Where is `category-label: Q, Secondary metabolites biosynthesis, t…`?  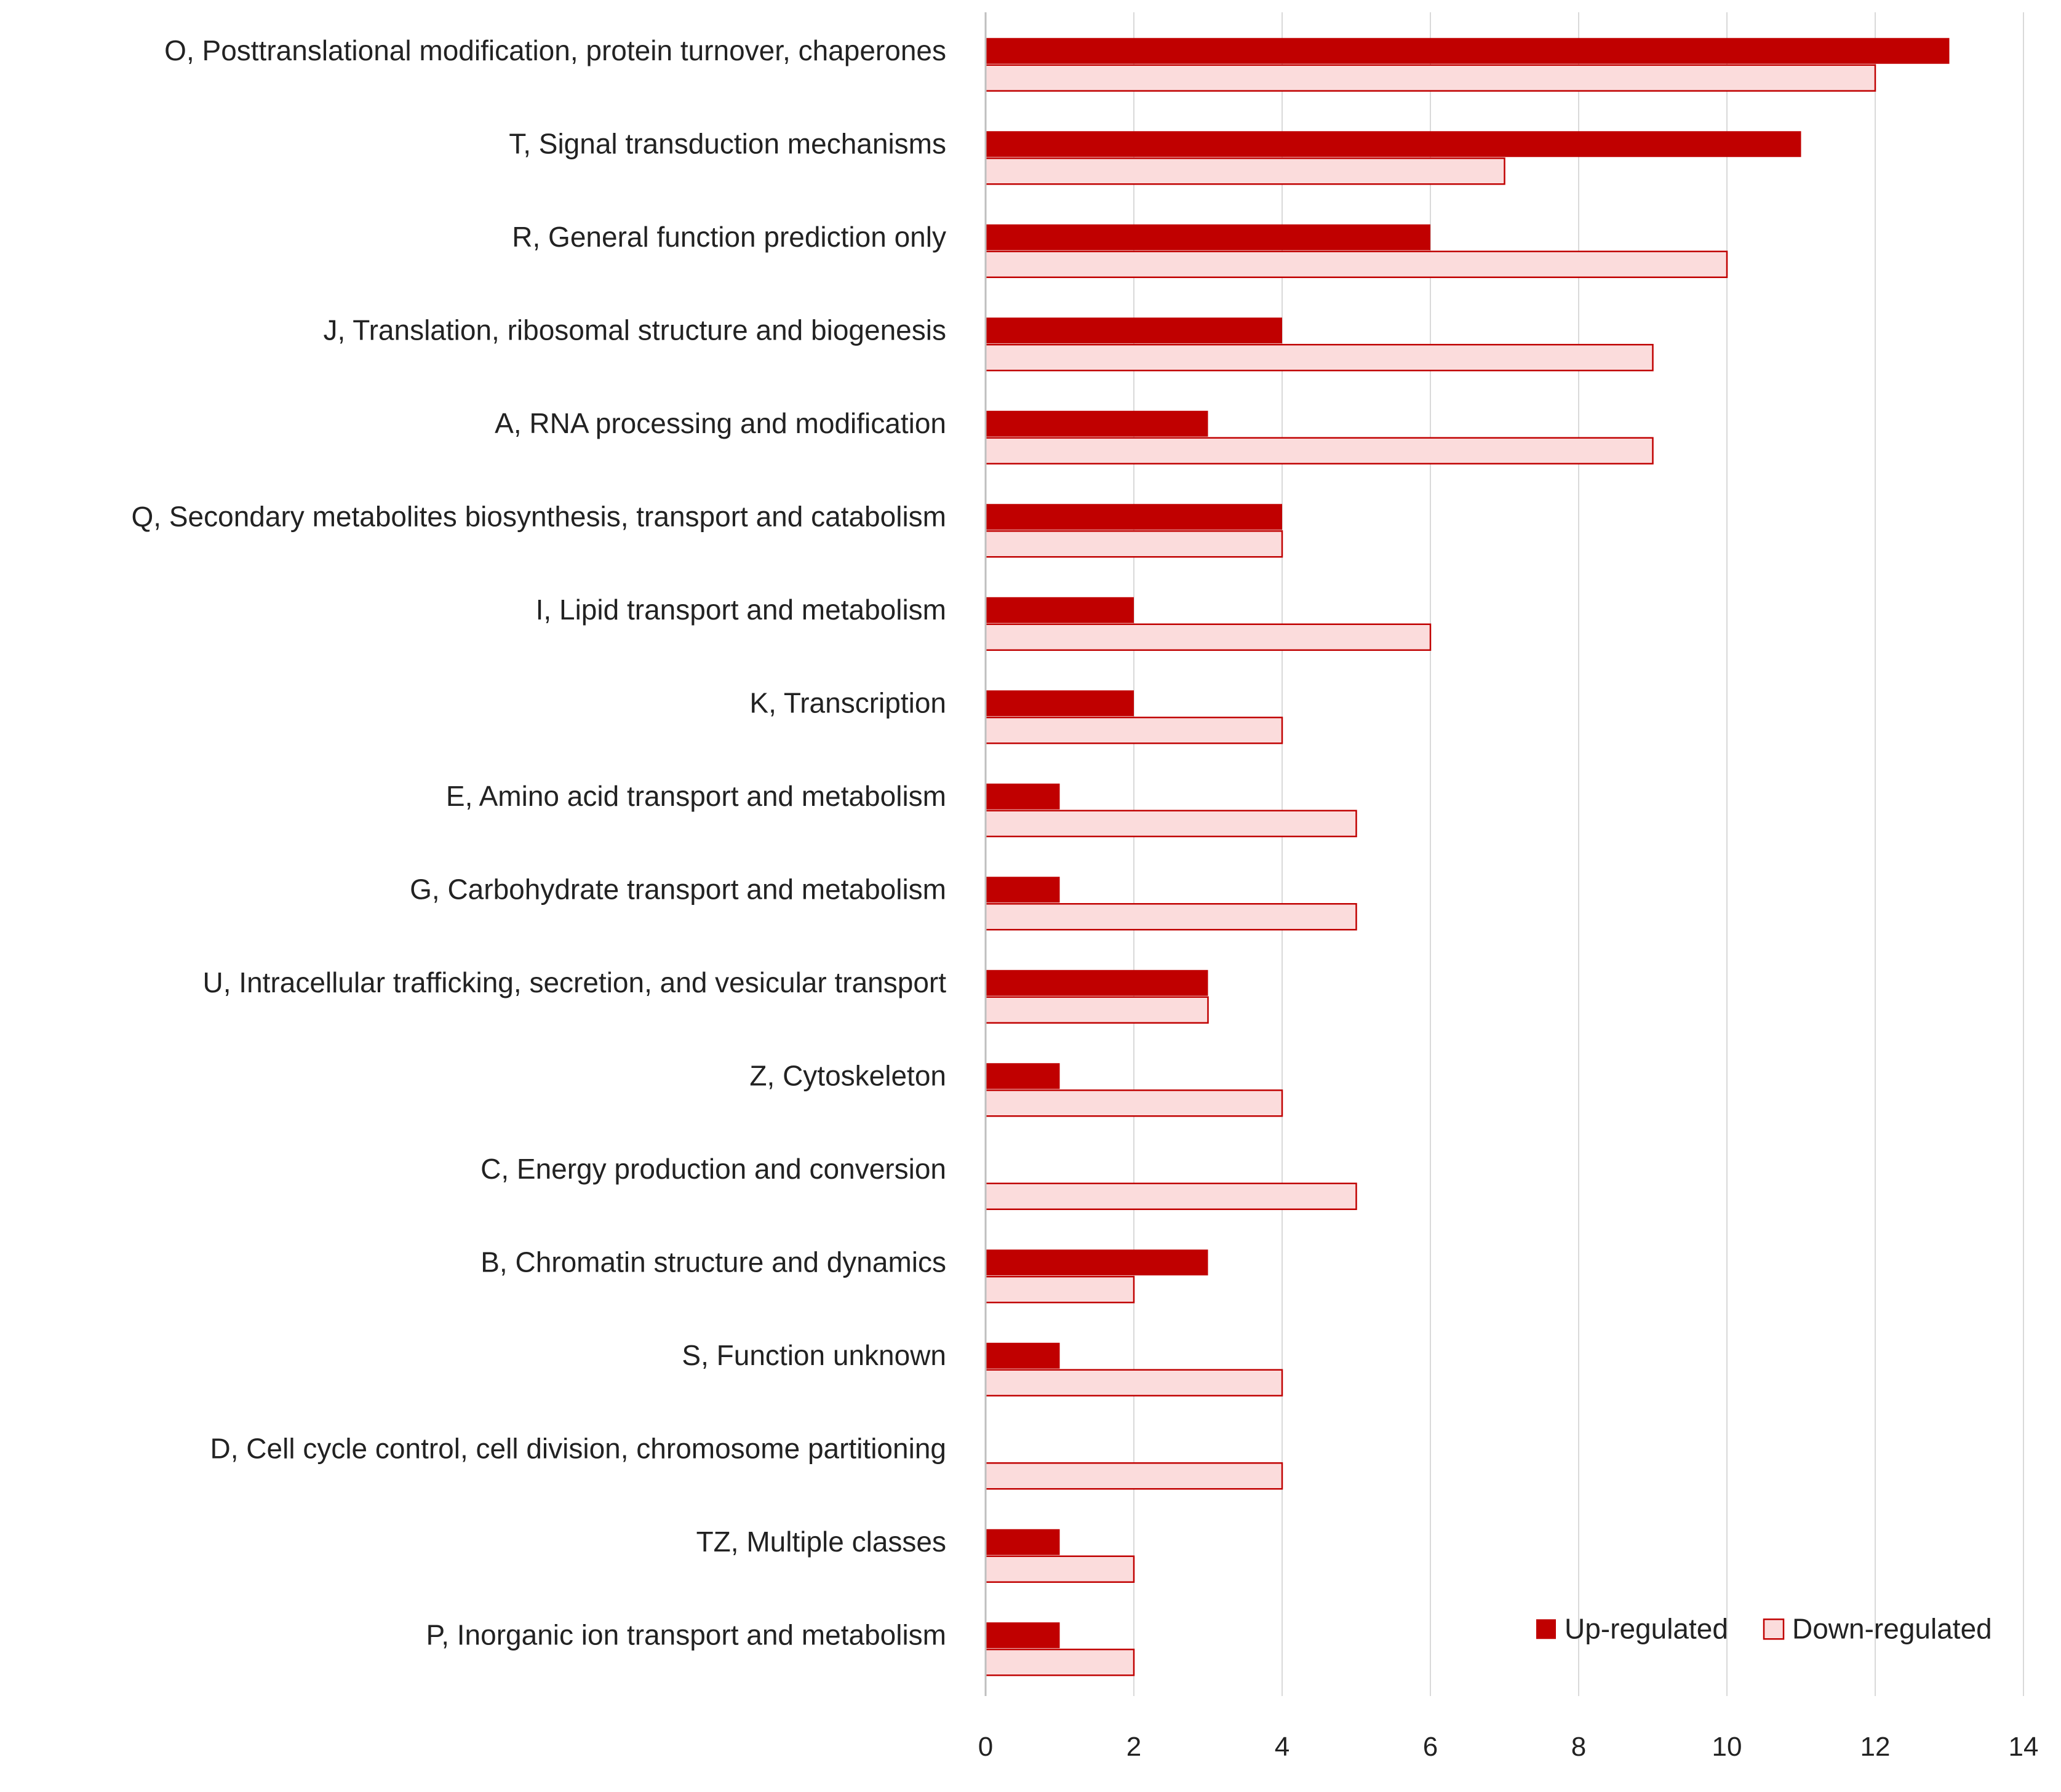
category-label: Q, Secondary metabolites biosynthesis, t… is located at coordinates (539, 516).